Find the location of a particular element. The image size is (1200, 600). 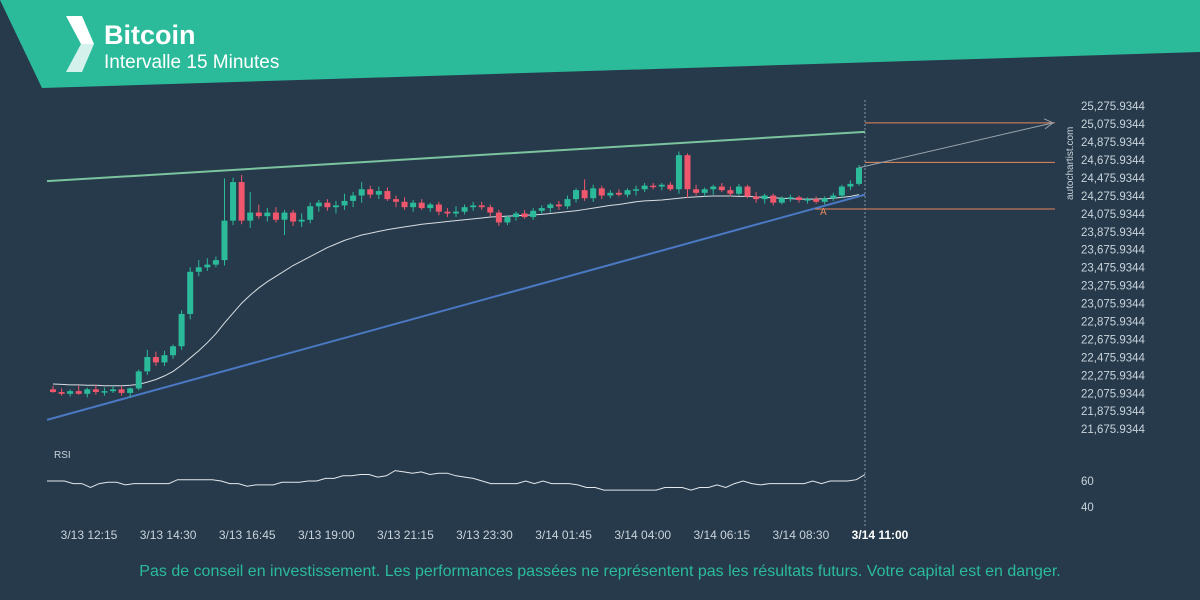

rsi-tick-label: 40 is located at coordinates (1087, 508).